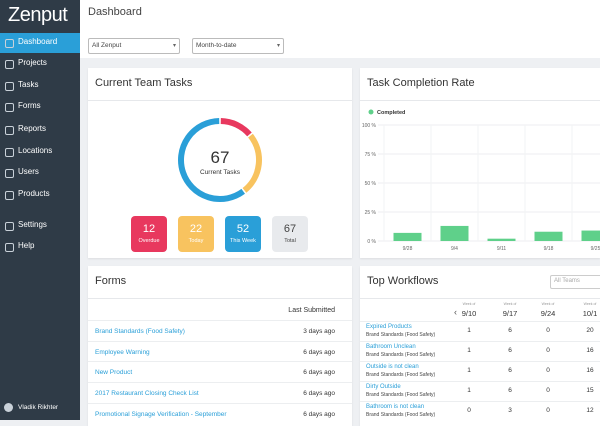  I want to click on nav-item: Help, so click(40, 247).